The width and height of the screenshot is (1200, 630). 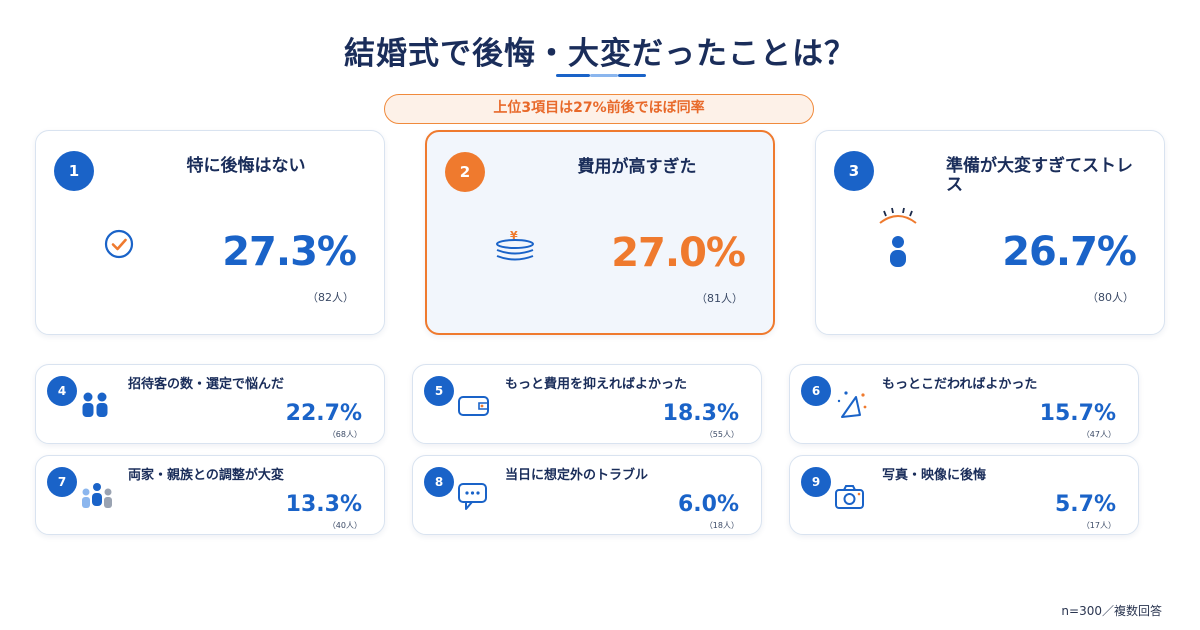 I want to click on check-circle-icon, so click(x=119, y=246).